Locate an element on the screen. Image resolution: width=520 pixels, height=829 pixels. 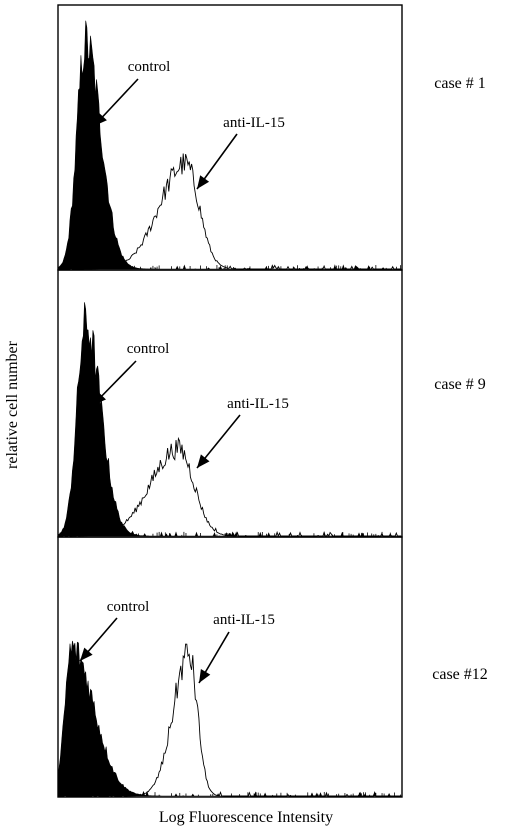
series-control-histogram is located at coordinates (229, 718).